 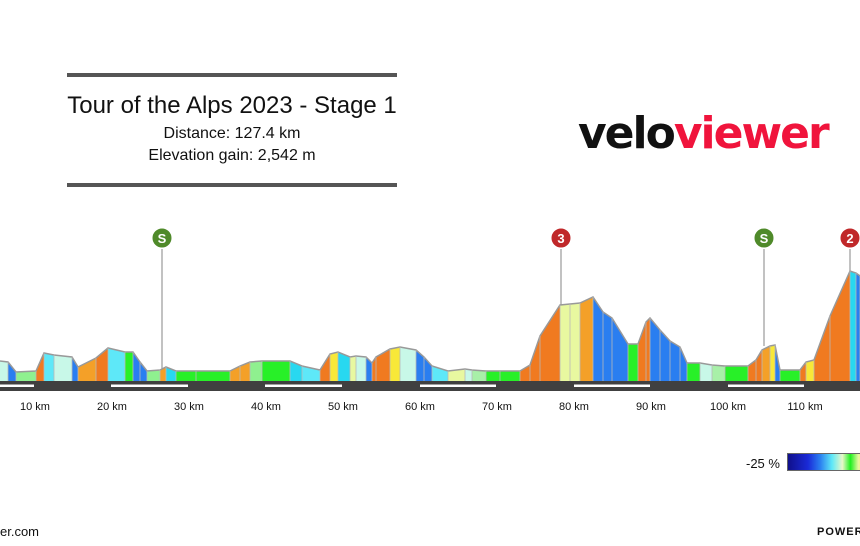 What do you see at coordinates (35, 407) in the screenshot?
I see `x-tick-label: 10 km` at bounding box center [35, 407].